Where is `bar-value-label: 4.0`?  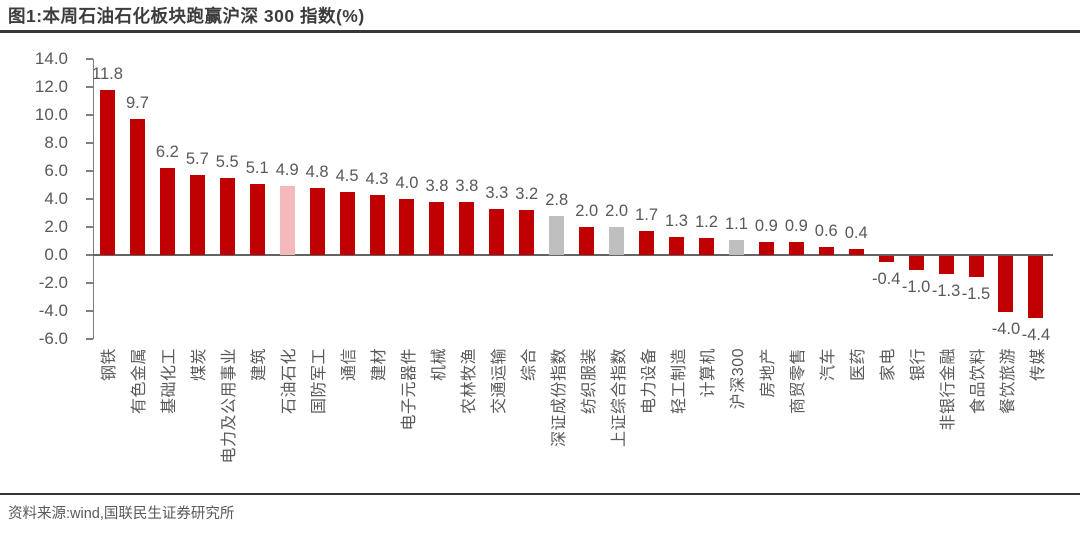 bar-value-label: 4.0 is located at coordinates (407, 183).